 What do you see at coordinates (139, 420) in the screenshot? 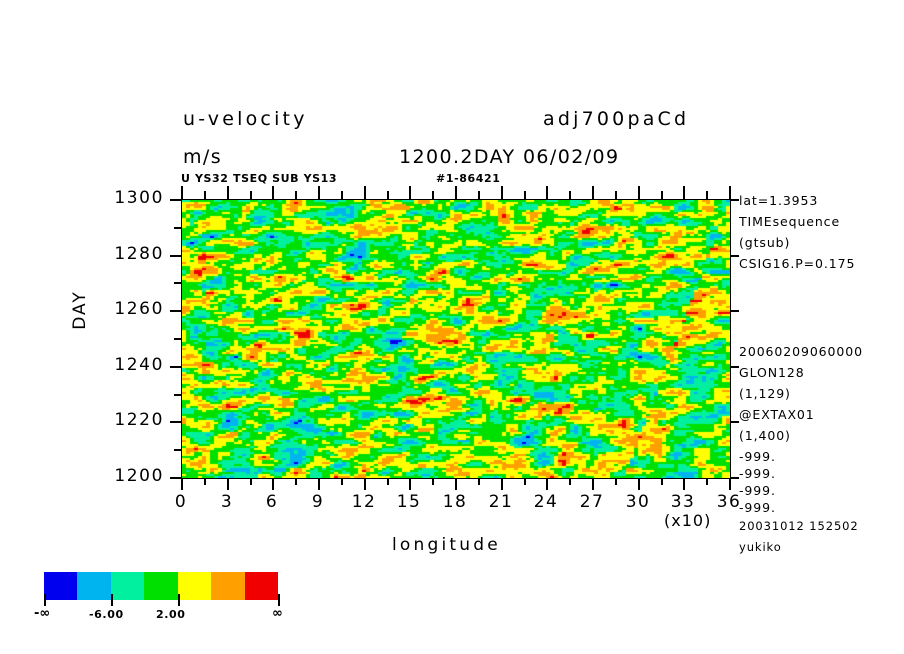
I see `y-axis-tick-label: 1220` at bounding box center [139, 420].